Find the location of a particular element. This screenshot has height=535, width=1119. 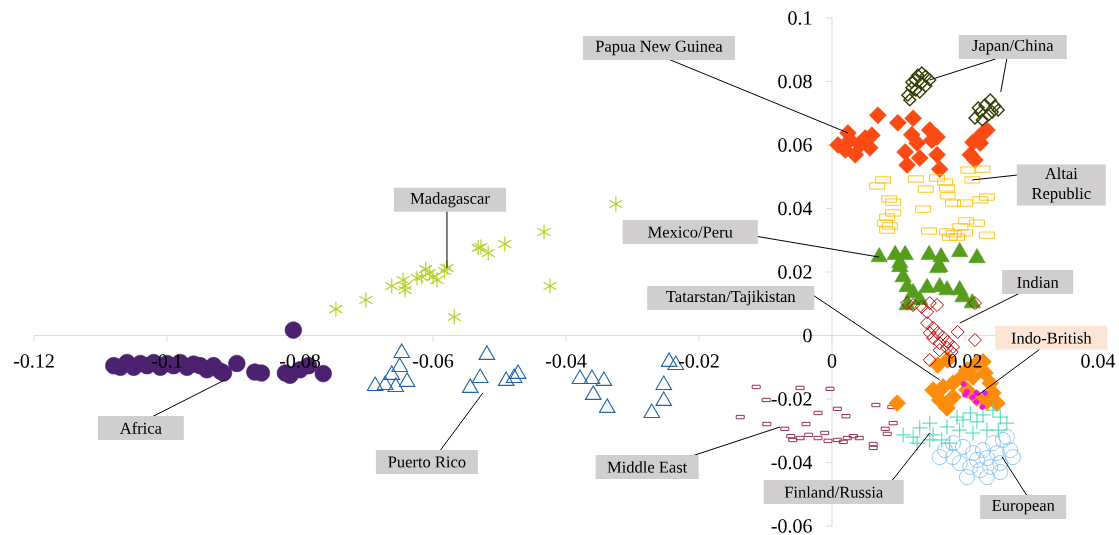

y-tick-label: -0.02 is located at coordinates (791, 399).